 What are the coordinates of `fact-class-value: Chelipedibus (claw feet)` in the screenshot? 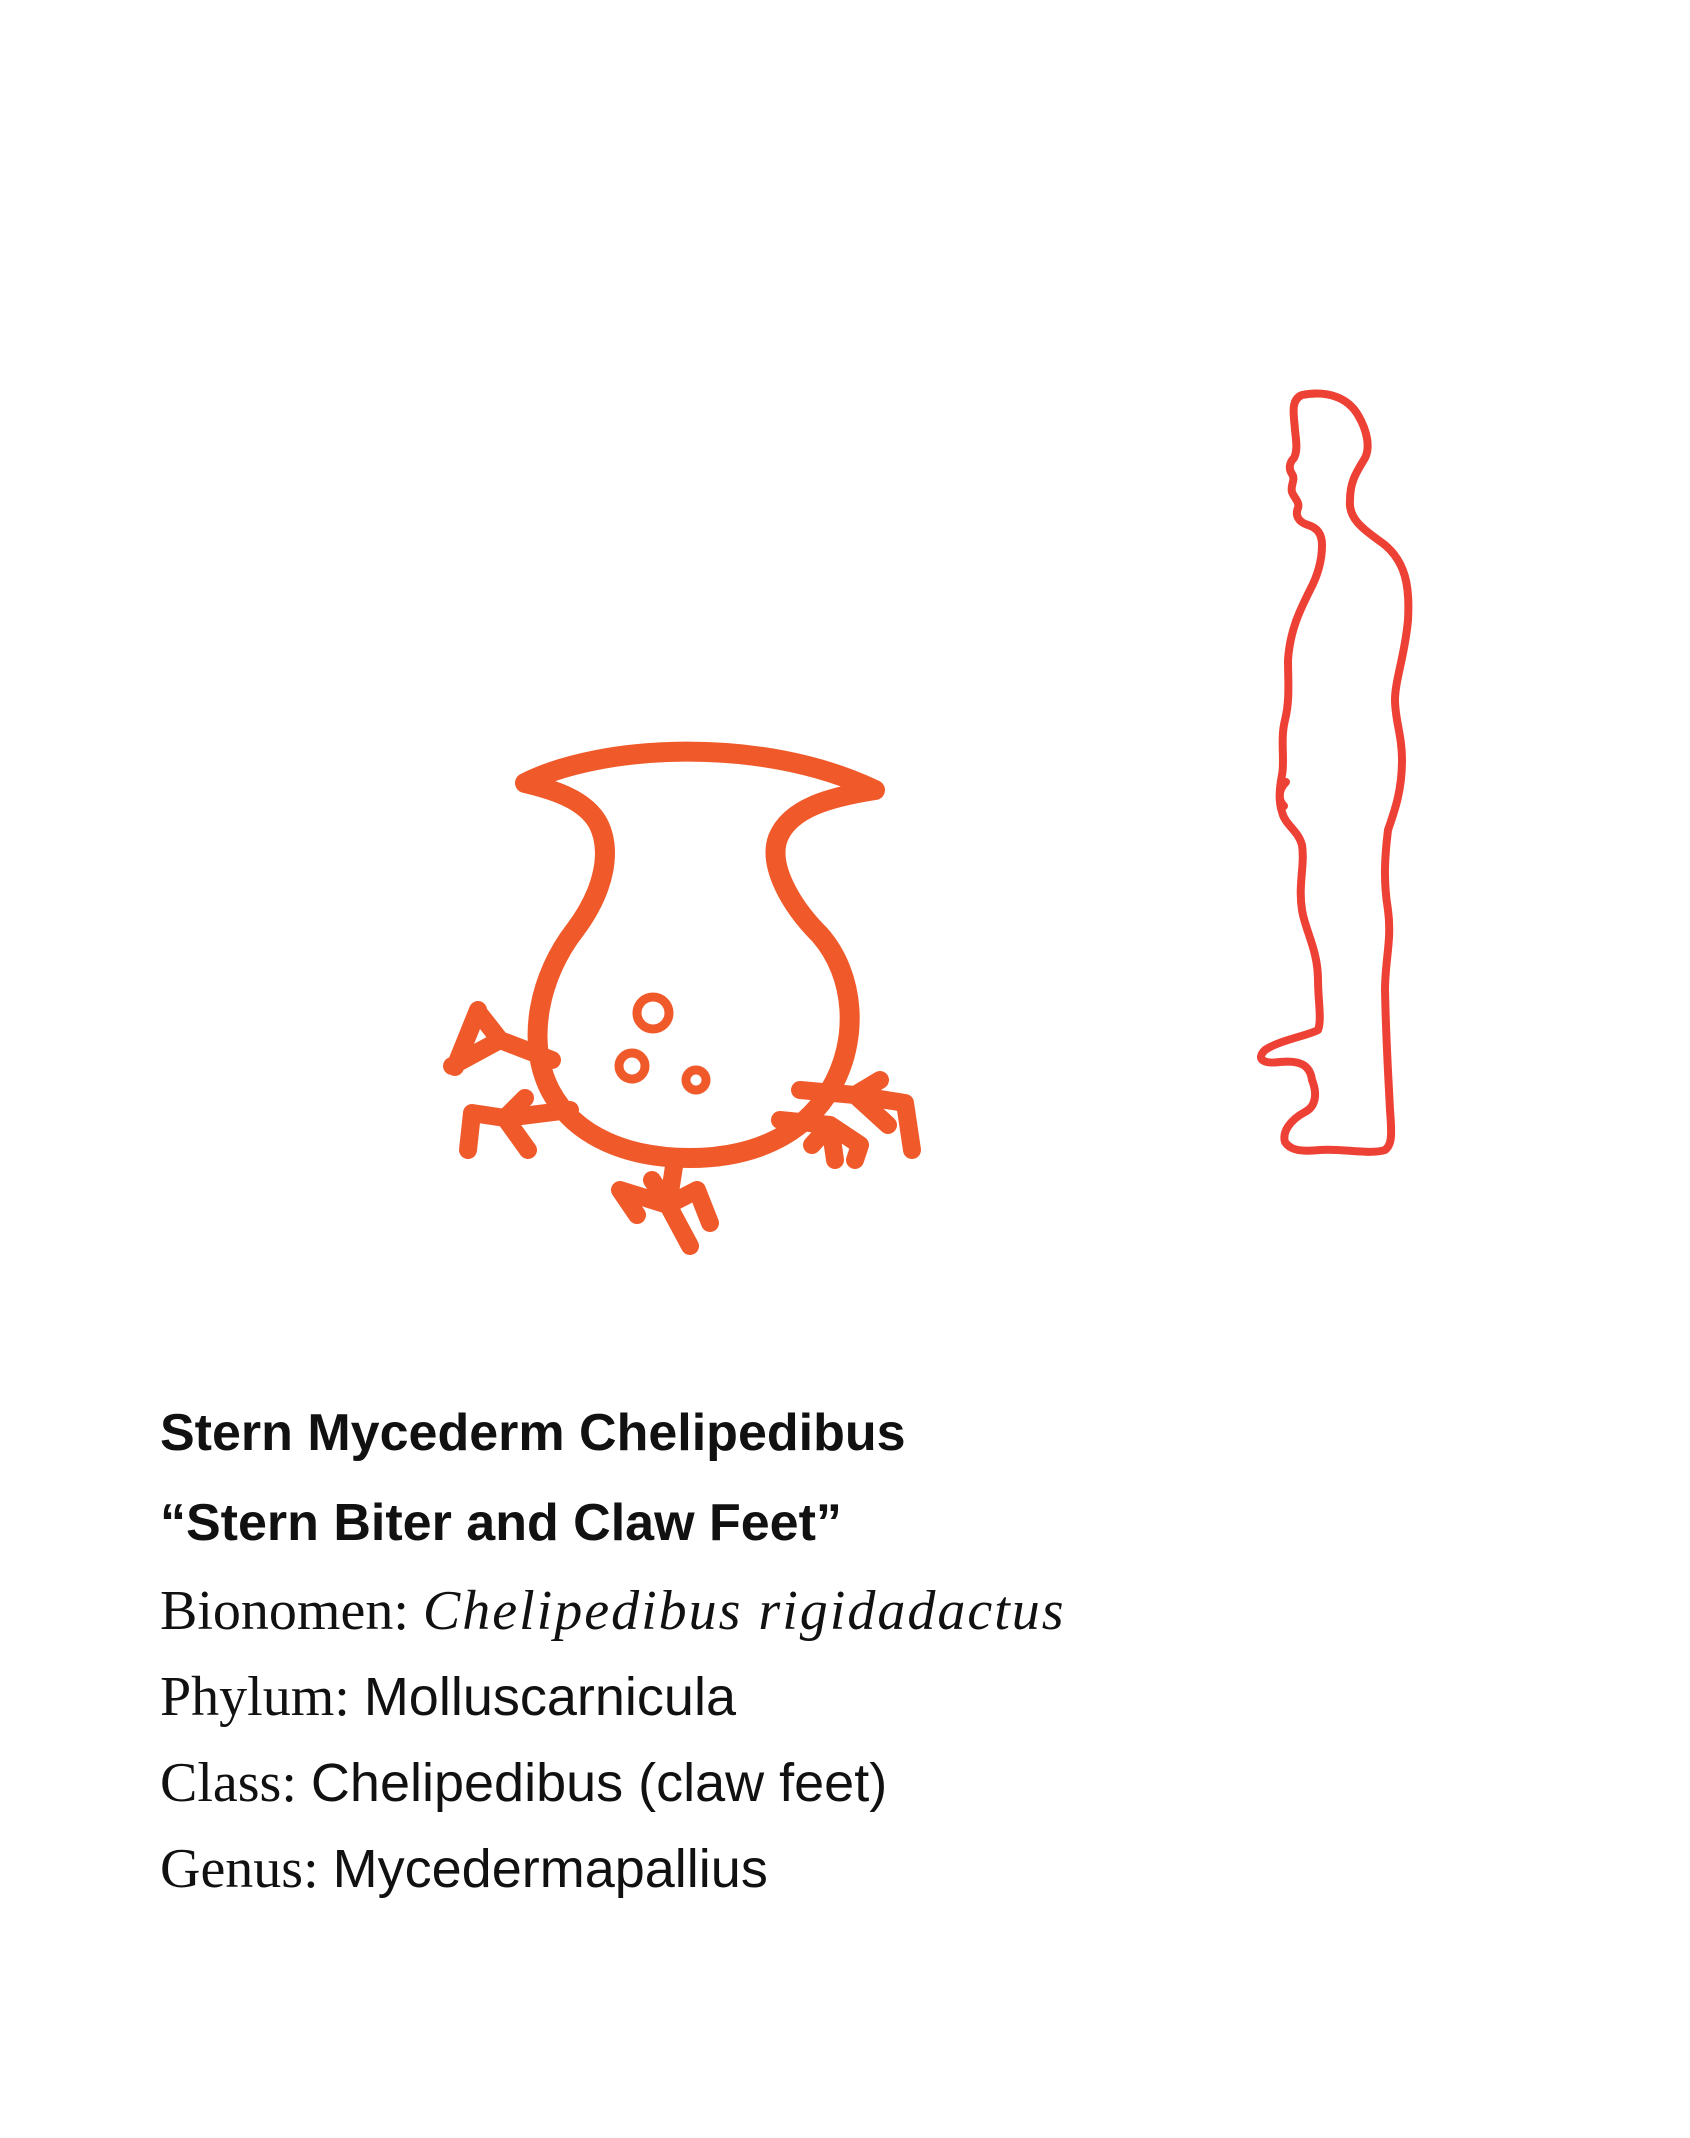 It's located at (599, 1783).